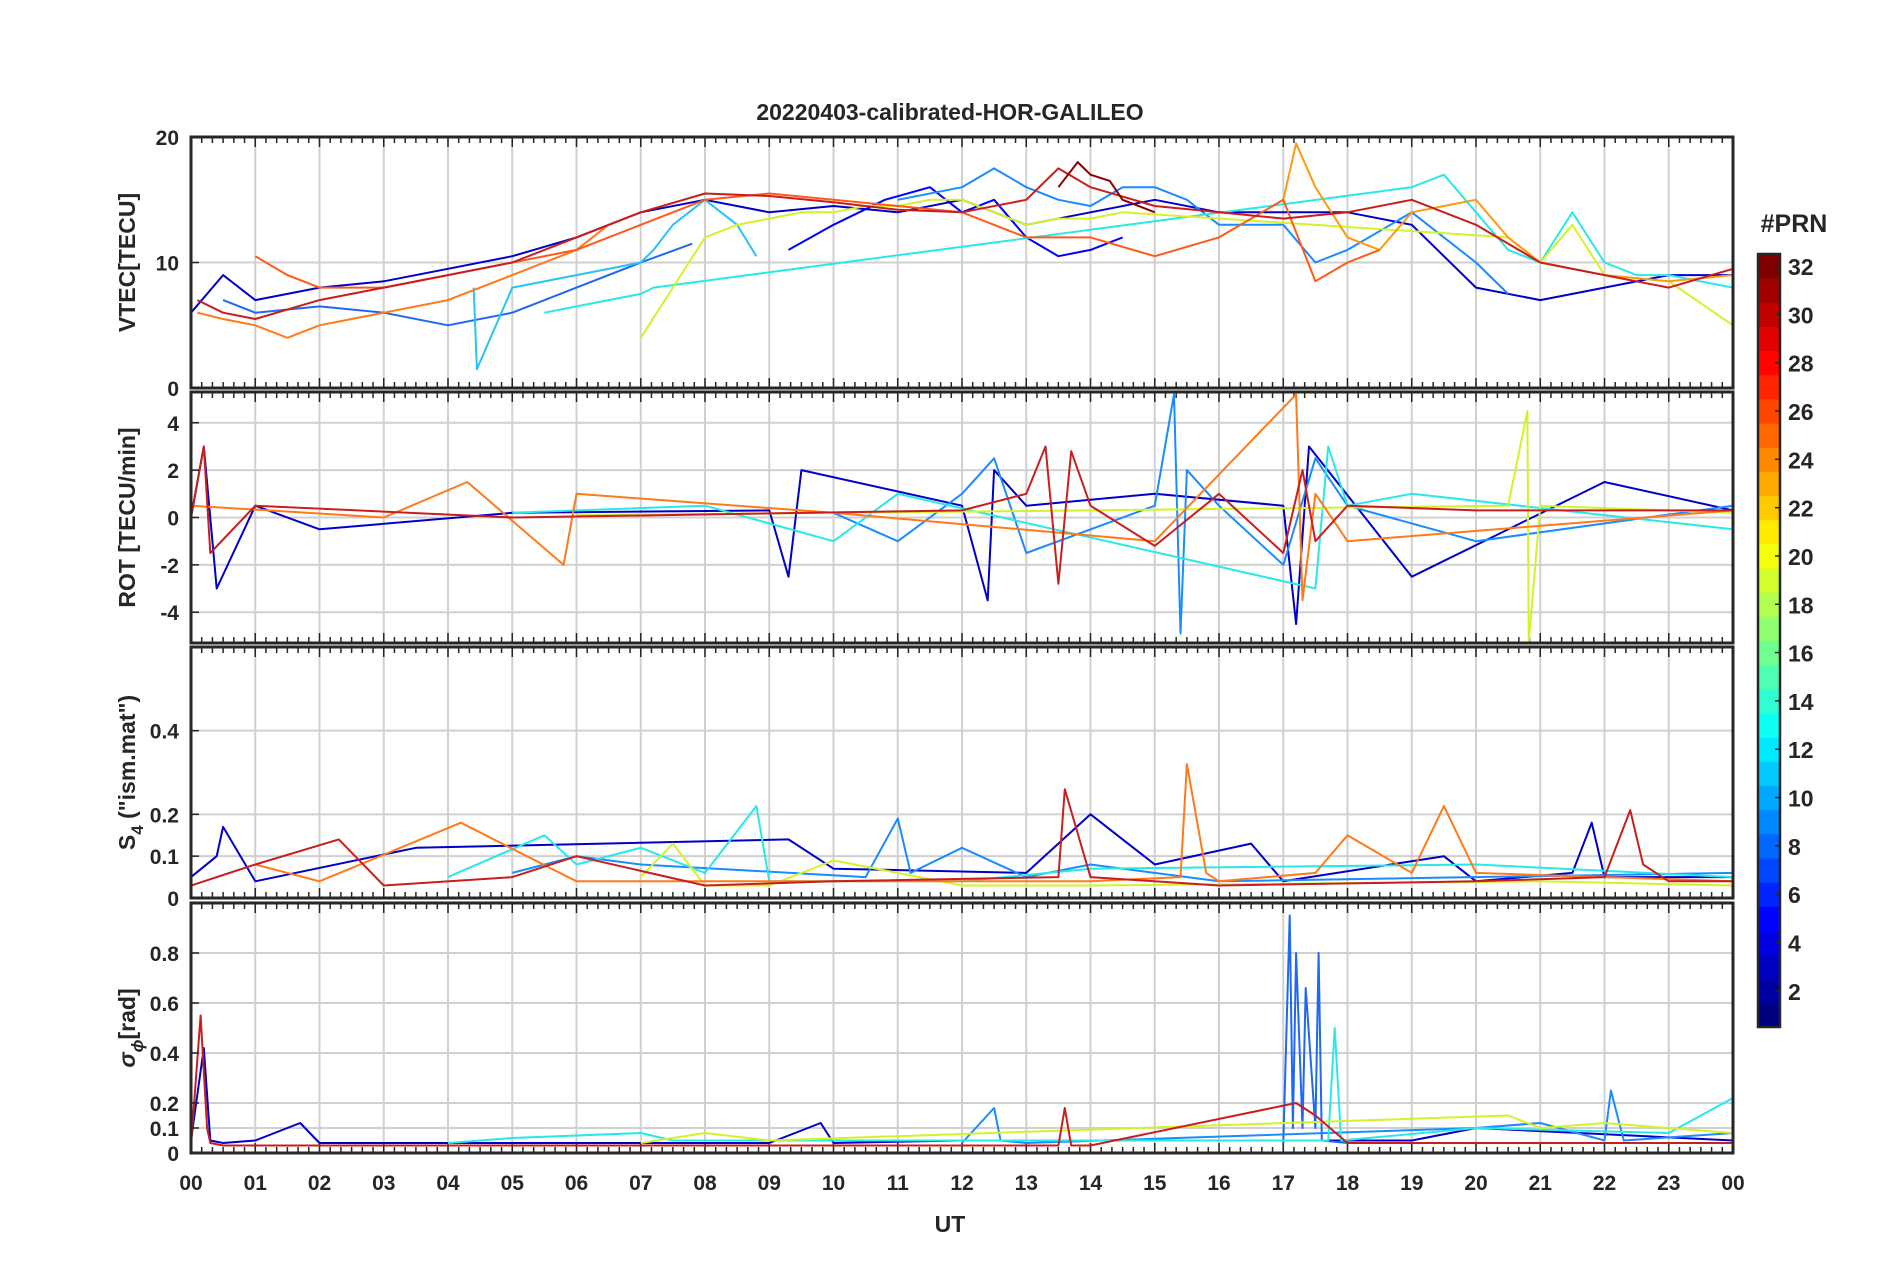 The height and width of the screenshot is (1272, 1902). I want to click on colorbar-tick-label: 26, so click(1801, 412).